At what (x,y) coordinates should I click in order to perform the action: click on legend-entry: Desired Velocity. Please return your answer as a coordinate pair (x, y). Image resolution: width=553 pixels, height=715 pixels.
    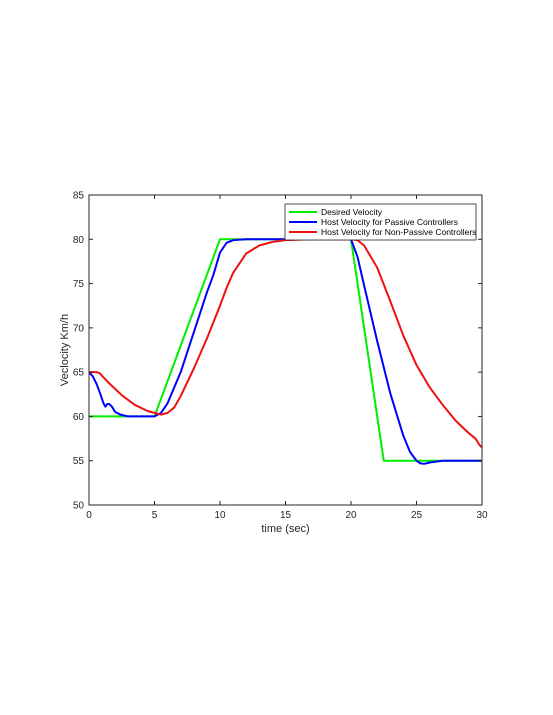
    Looking at the image, I should click on (352, 212).